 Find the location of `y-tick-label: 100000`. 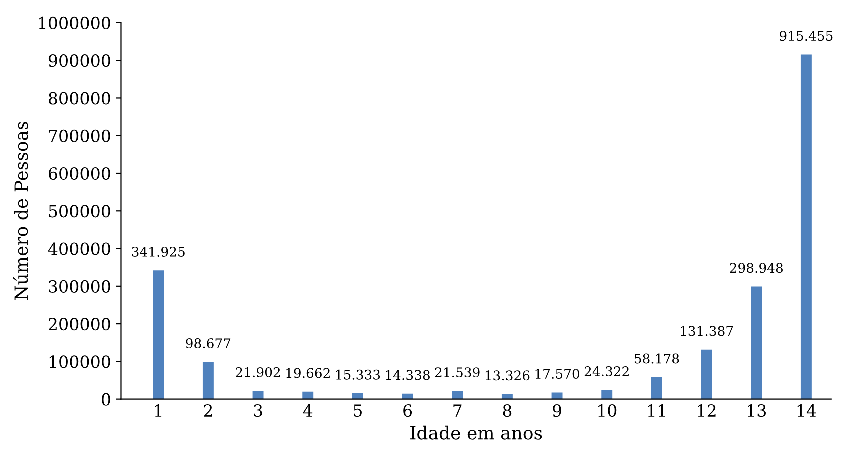

y-tick-label: 100000 is located at coordinates (80, 362).